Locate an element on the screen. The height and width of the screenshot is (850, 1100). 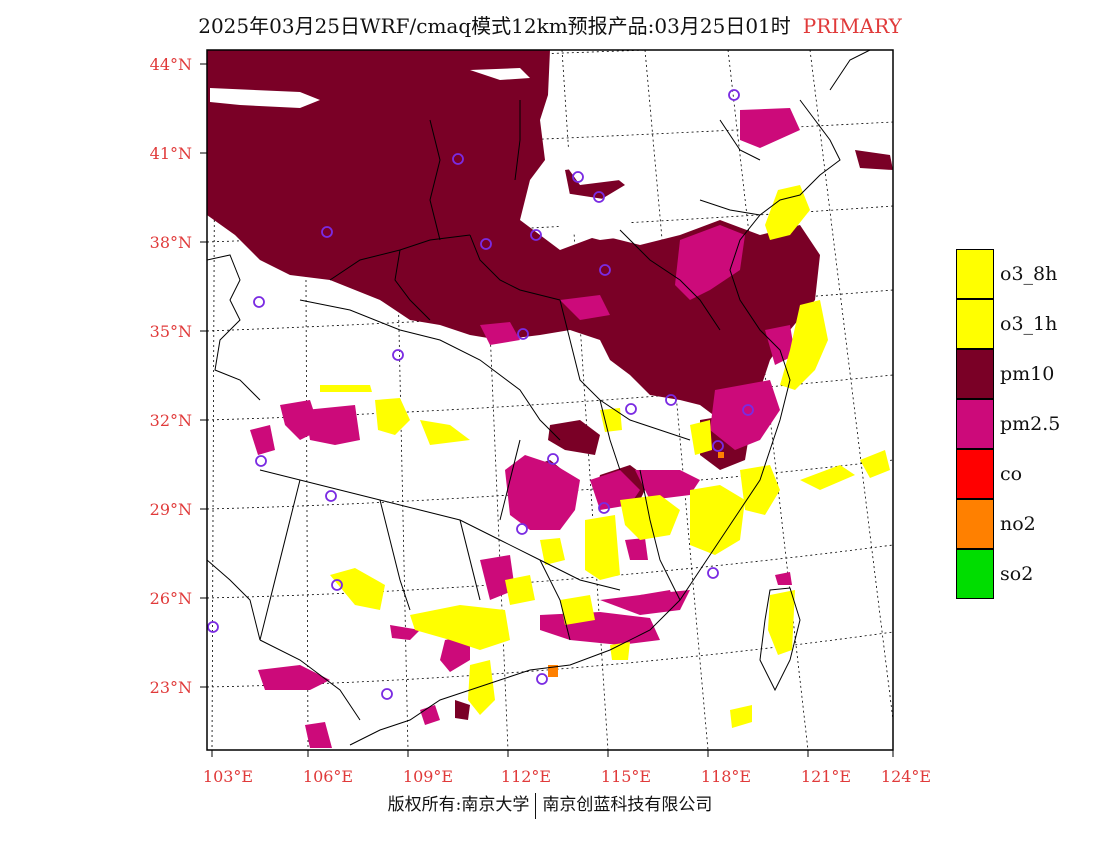
lat-label-38: 38°N is located at coordinates (171, 242).